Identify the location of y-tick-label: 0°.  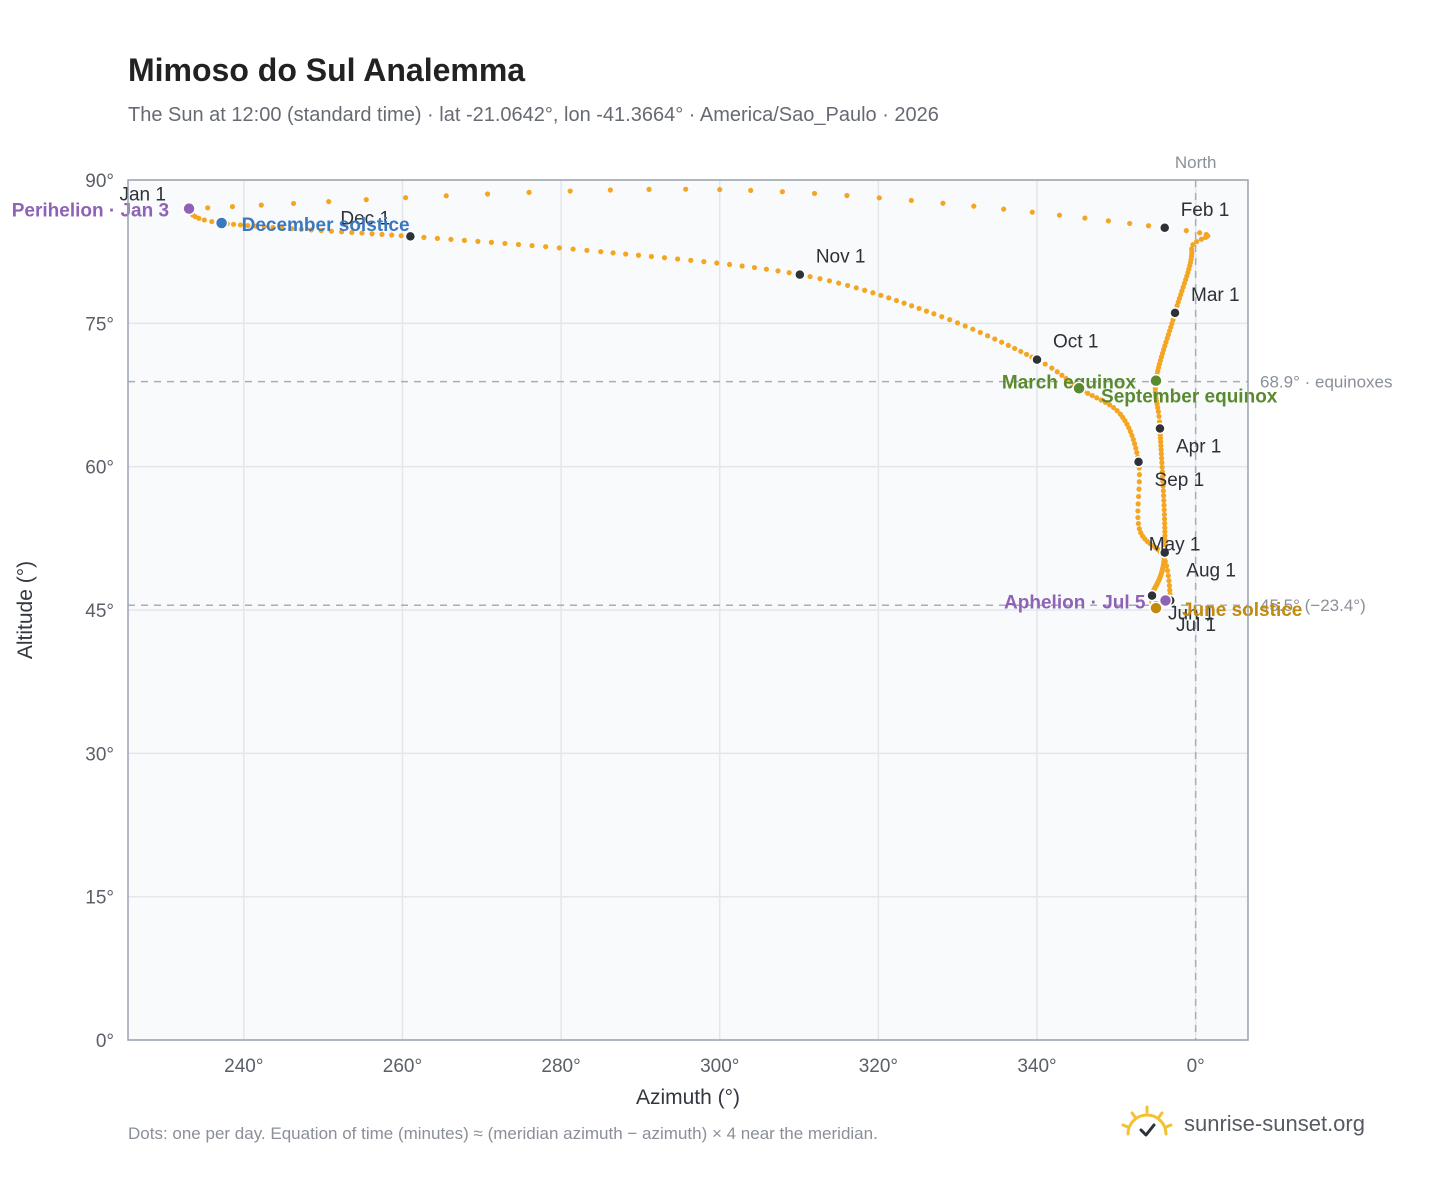
(105, 1041).